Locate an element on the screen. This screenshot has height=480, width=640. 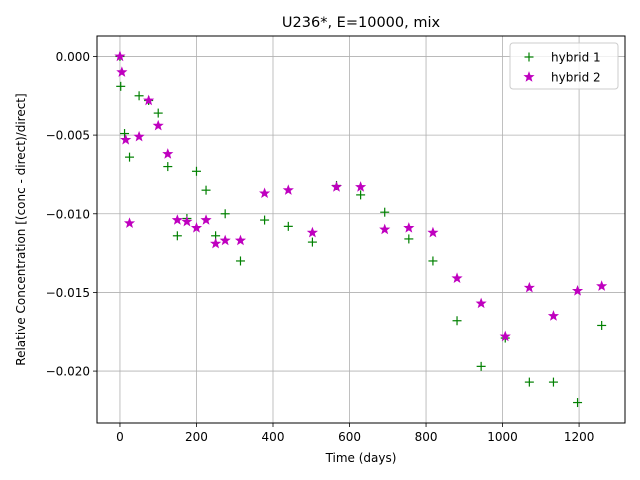
x-tick-label: 0 is located at coordinates (120, 437).